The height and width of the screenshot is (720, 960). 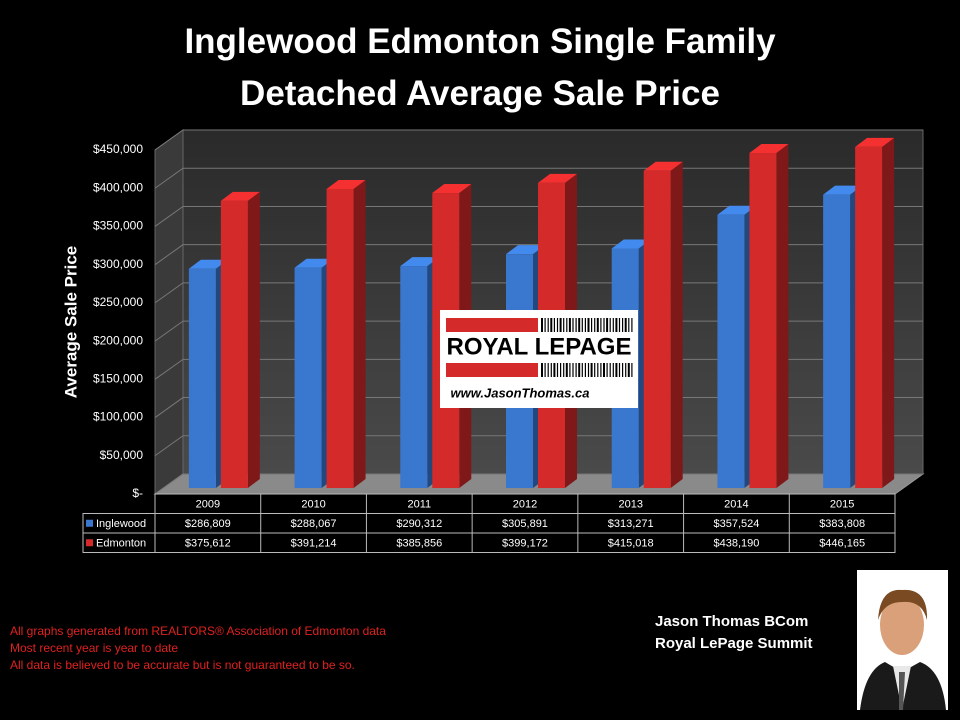 I want to click on table-value: $438,190, so click(x=736, y=544).